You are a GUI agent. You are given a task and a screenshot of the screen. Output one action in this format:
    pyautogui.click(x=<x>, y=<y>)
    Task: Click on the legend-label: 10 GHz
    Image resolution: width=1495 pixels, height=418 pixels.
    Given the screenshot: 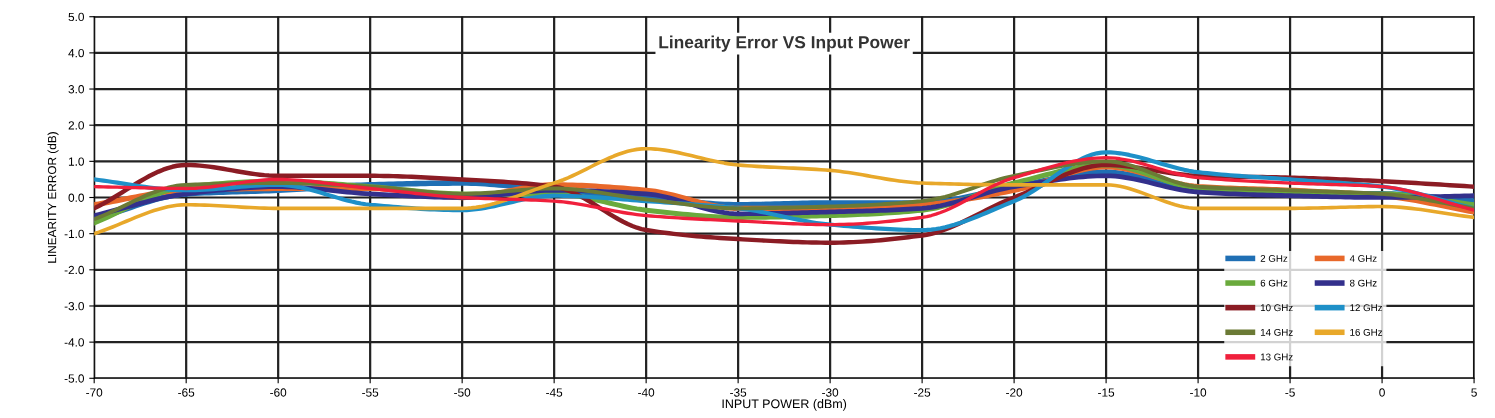 What is the action you would take?
    pyautogui.click(x=1276, y=308)
    